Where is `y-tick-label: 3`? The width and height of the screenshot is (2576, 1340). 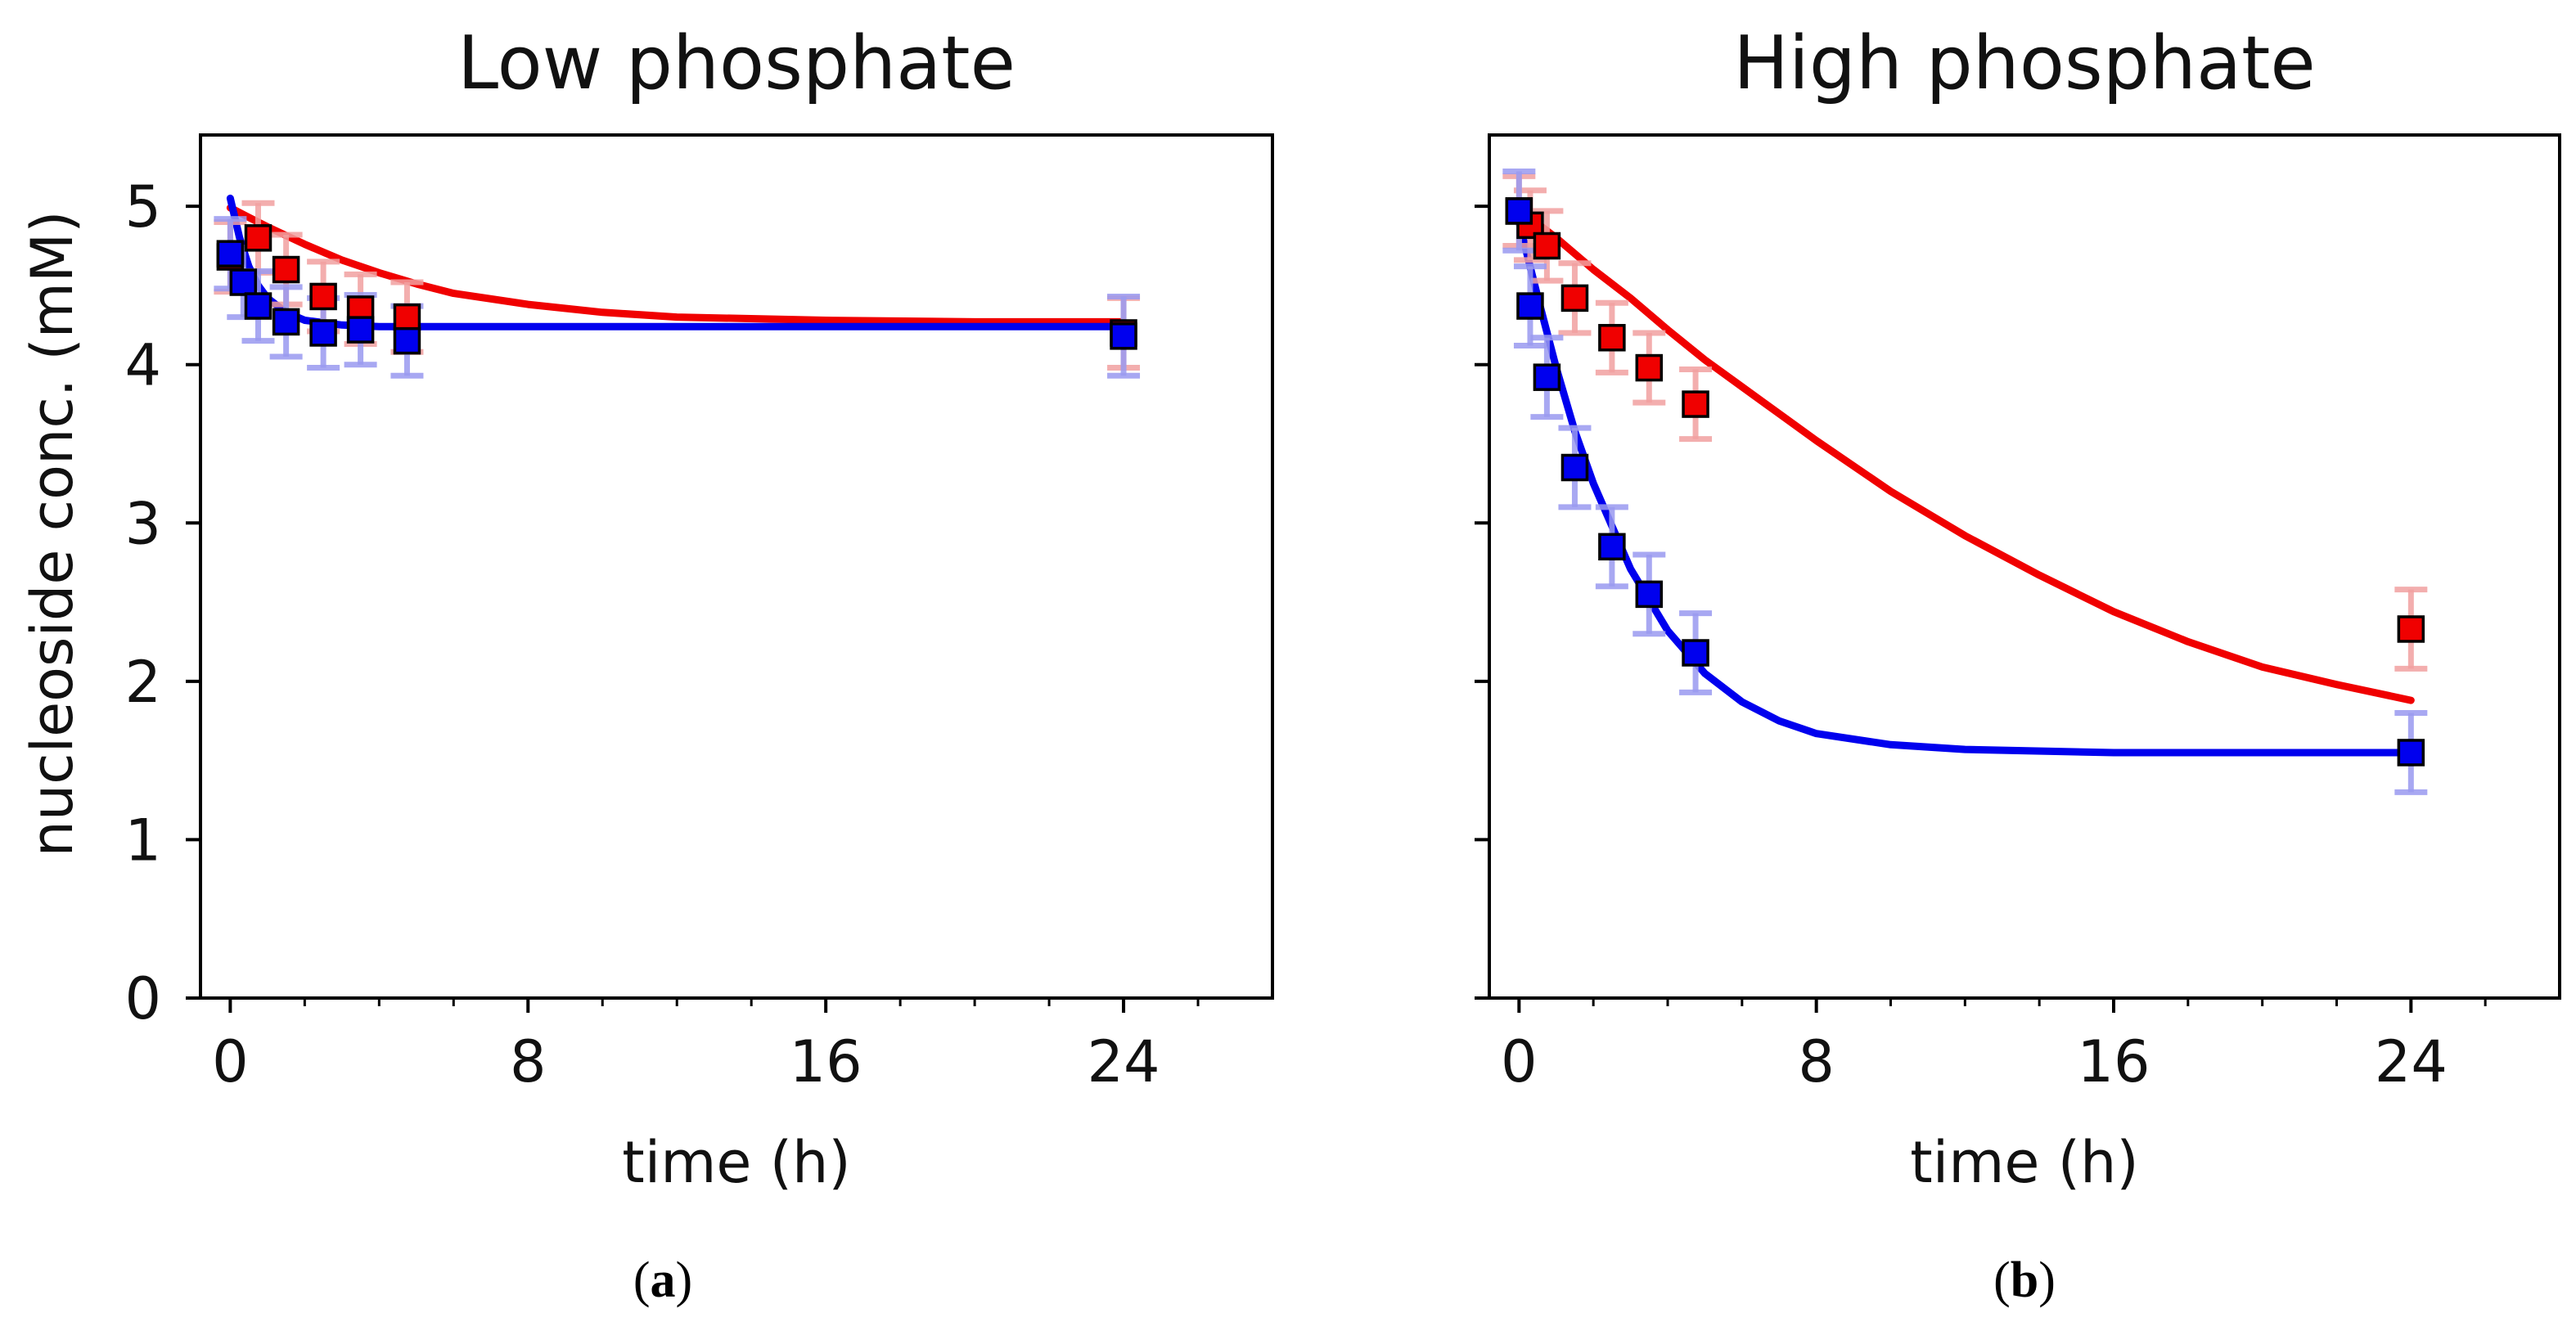
y-tick-label: 3 is located at coordinates (142, 523).